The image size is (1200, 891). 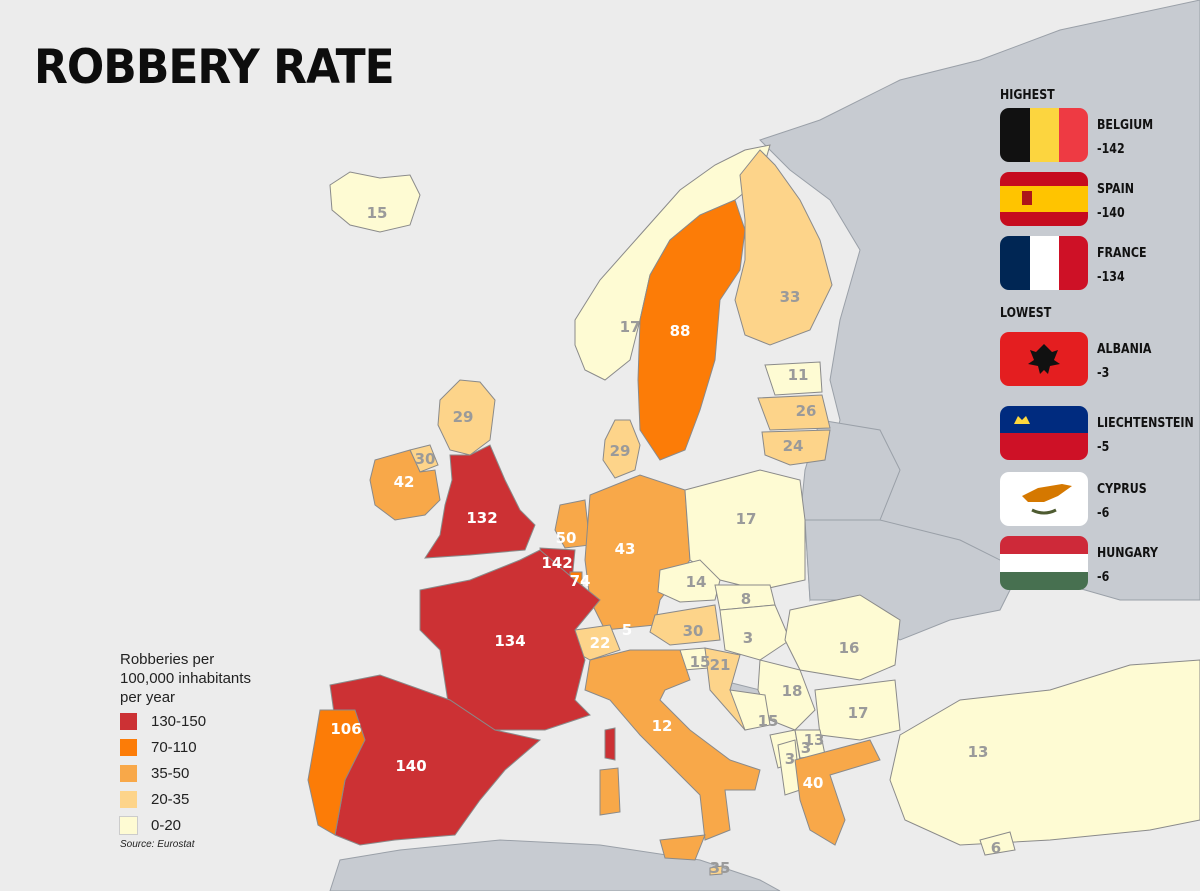 I want to click on sardinia-shape, so click(x=610, y=791).